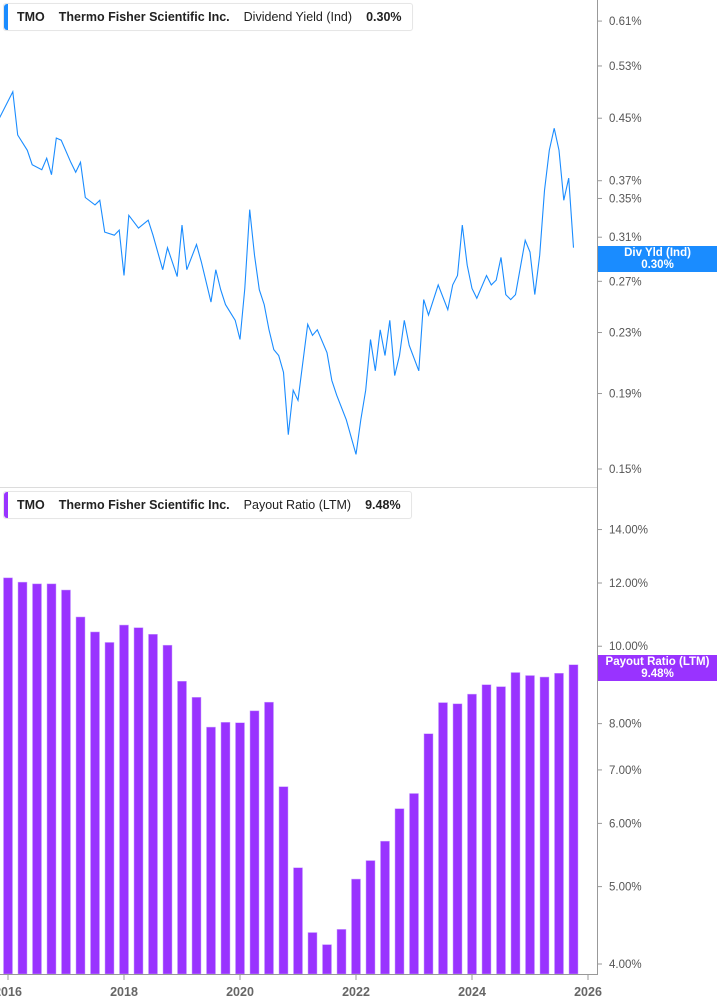  What do you see at coordinates (383, 505) in the screenshot?
I see `legend-value: 9.48%` at bounding box center [383, 505].